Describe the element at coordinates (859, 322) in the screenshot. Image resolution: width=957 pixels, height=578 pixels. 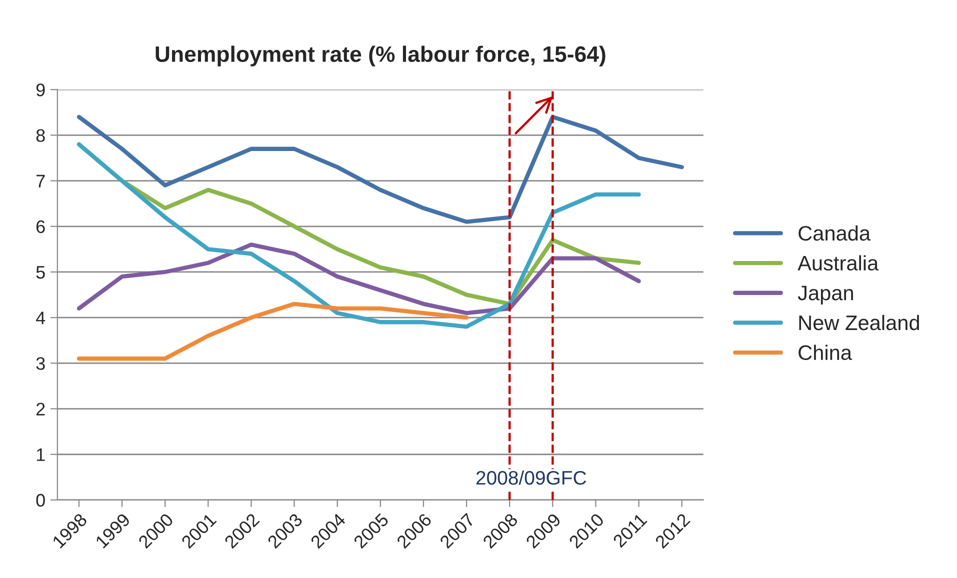
I see `legend-label: New Zealand` at that location.